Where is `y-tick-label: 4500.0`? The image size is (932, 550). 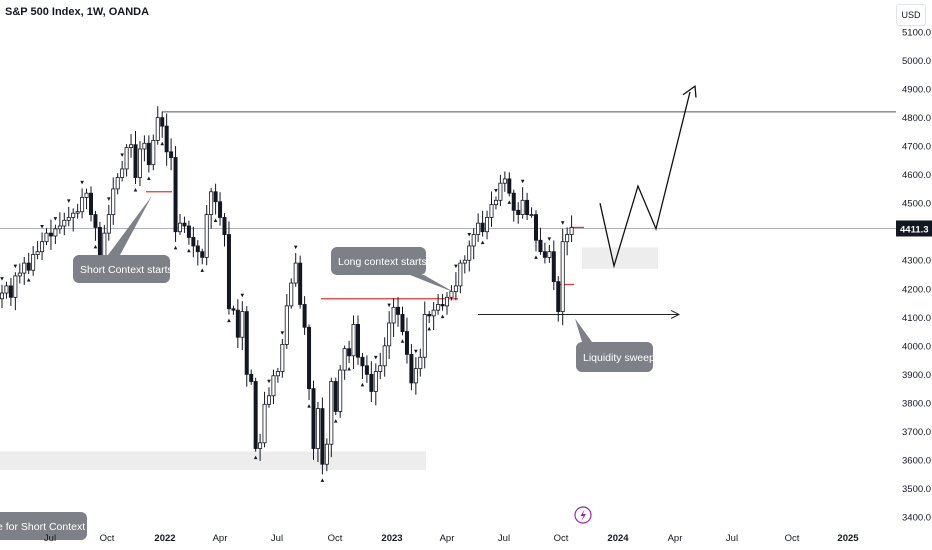 y-tick-label: 4500.0 is located at coordinates (916, 204).